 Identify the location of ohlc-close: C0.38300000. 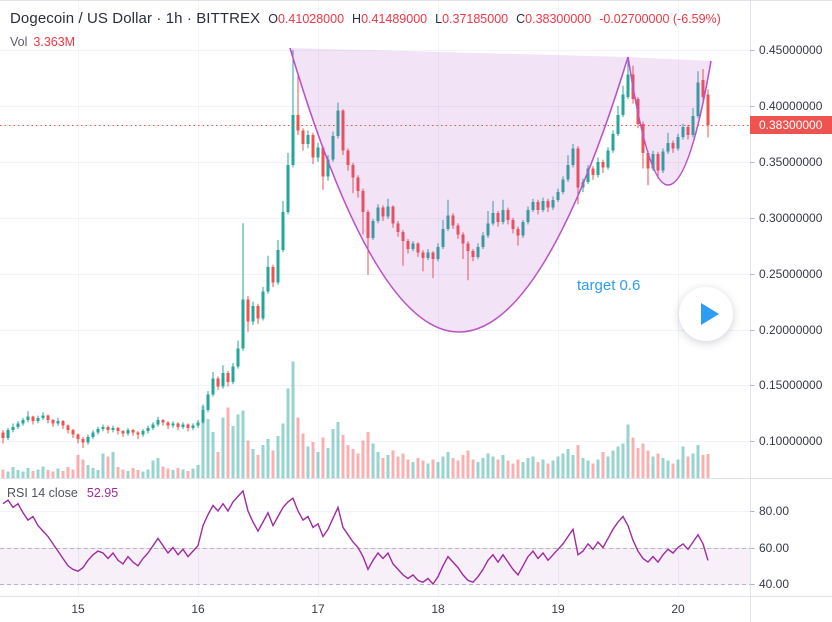
(554, 19).